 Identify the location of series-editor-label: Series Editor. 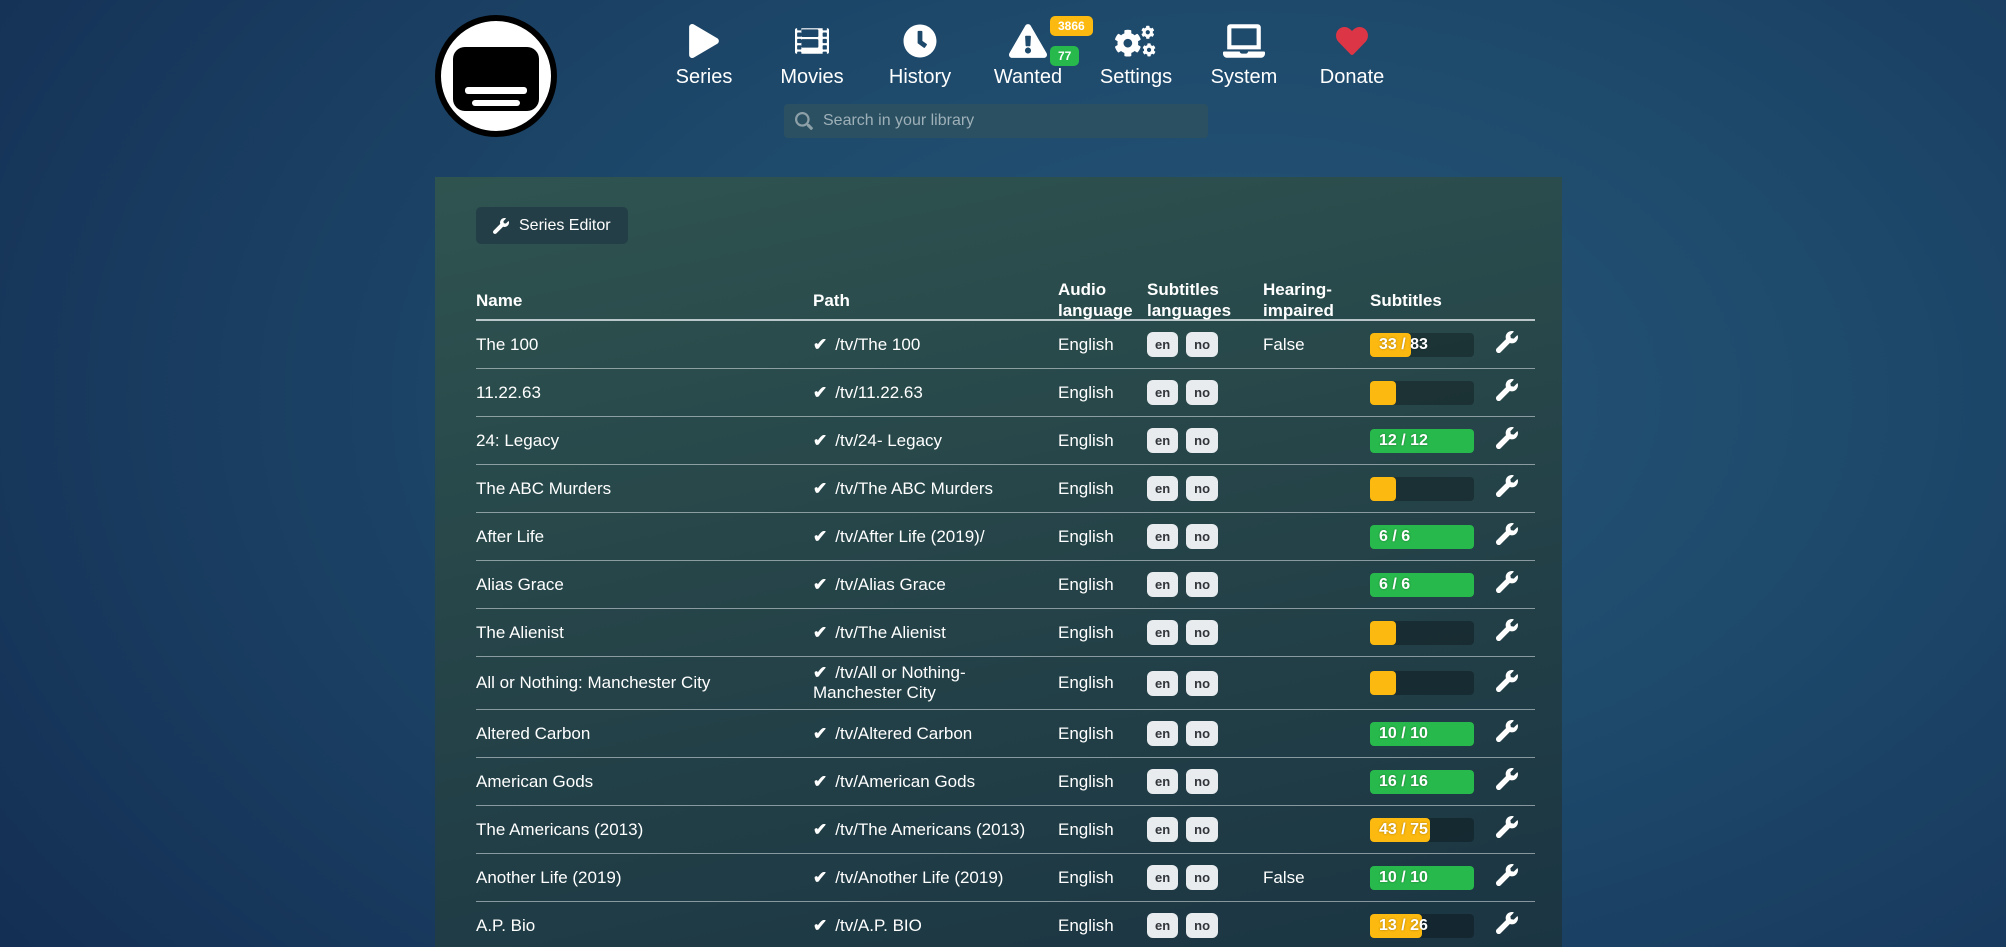
(565, 225).